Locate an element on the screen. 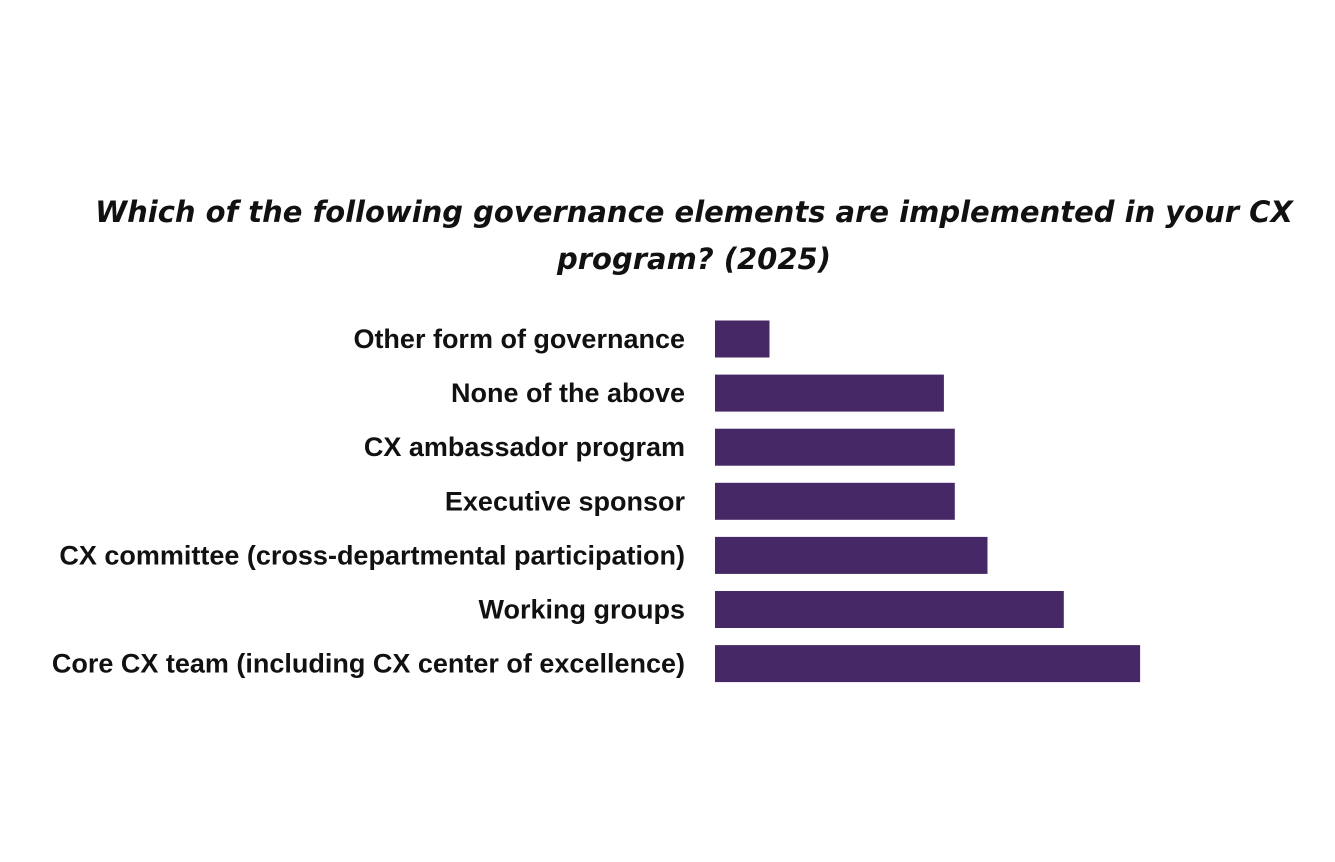 The image size is (1335, 862). bars is located at coordinates (928, 501).